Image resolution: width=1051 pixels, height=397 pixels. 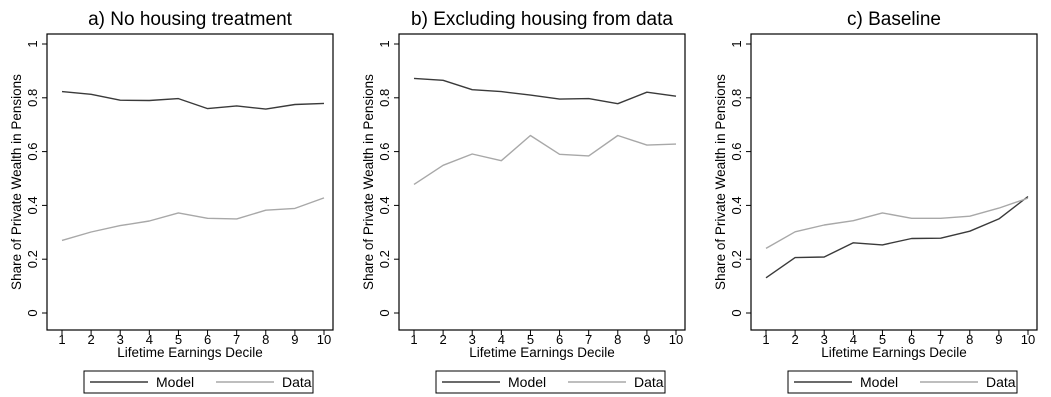 What do you see at coordinates (542, 19) in the screenshot?
I see `chart-title: b) Excluding housing from data` at bounding box center [542, 19].